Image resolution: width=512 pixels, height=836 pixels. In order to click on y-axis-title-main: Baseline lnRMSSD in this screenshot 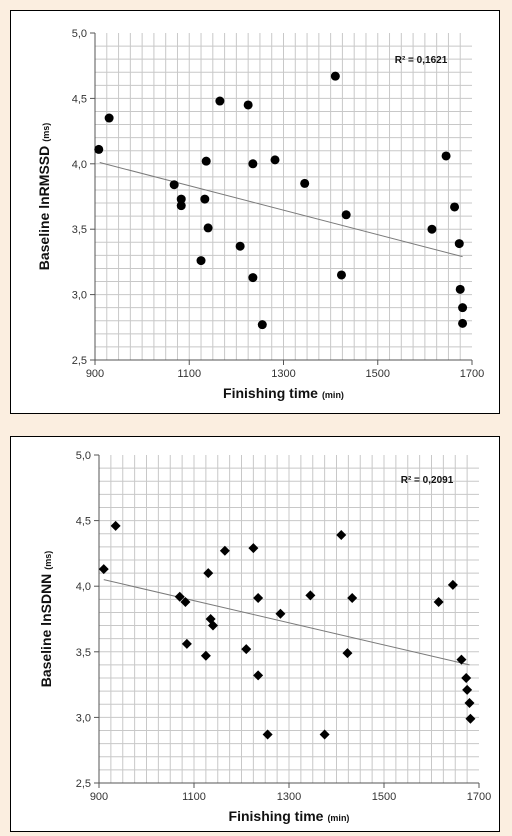, I will do `click(44, 208)`.